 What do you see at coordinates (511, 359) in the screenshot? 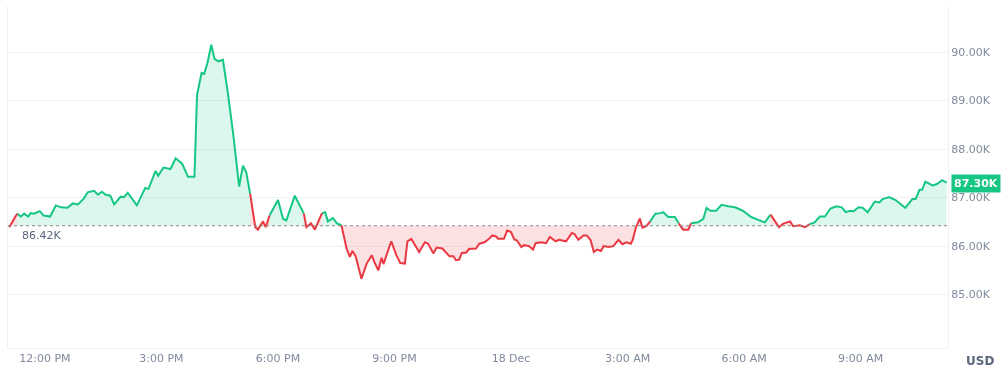
I see `x-tick-label: 18 Dec` at bounding box center [511, 359].